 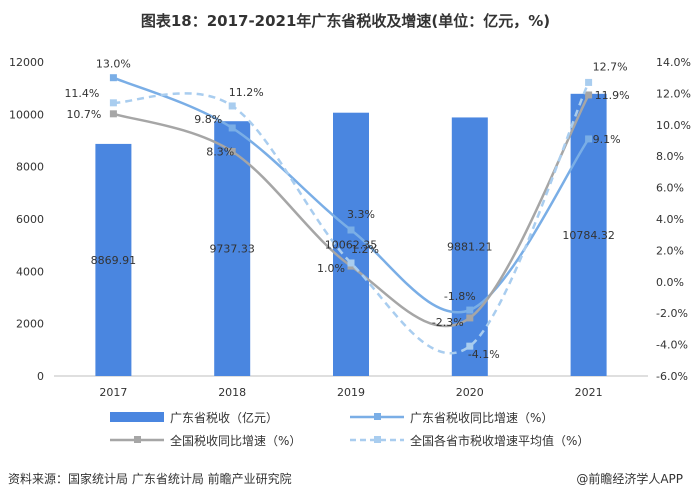 What do you see at coordinates (610, 66) in the screenshot?
I see `provincial-avg-label: 12.7%` at bounding box center [610, 66].